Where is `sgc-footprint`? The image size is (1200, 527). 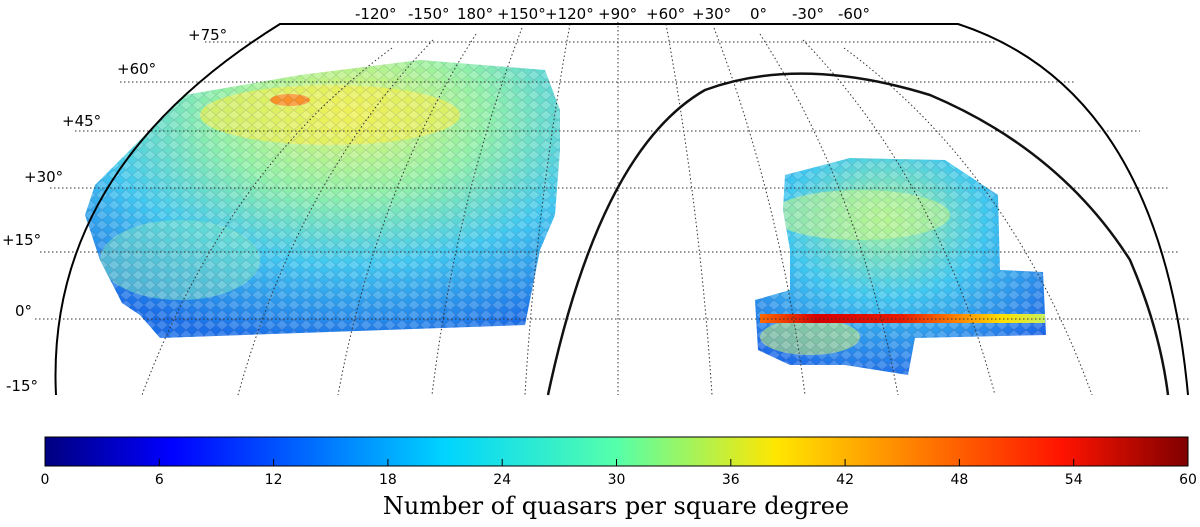 sgc-footprint is located at coordinates (900, 266).